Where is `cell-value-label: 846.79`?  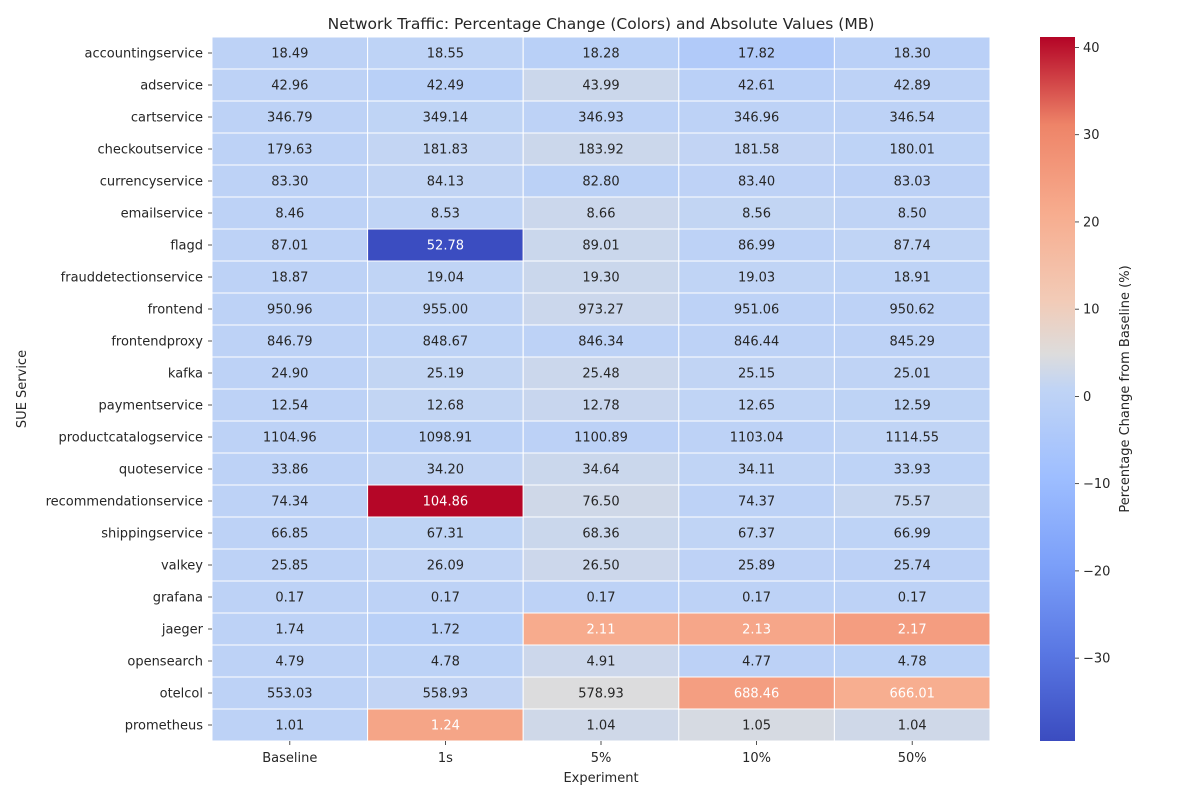
cell-value-label: 846.79 is located at coordinates (290, 342).